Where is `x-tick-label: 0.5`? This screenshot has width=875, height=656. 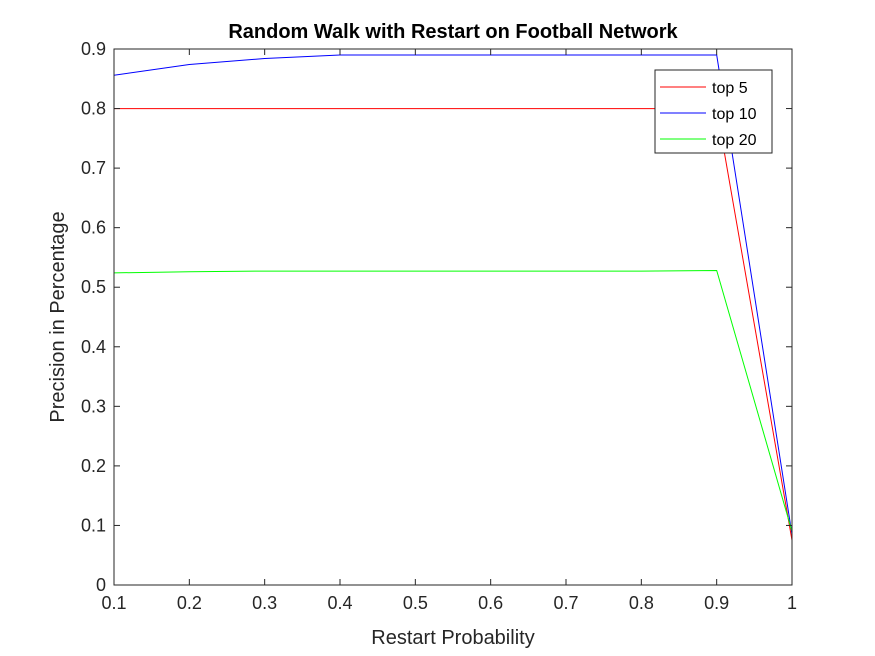
x-tick-label: 0.5 is located at coordinates (415, 603).